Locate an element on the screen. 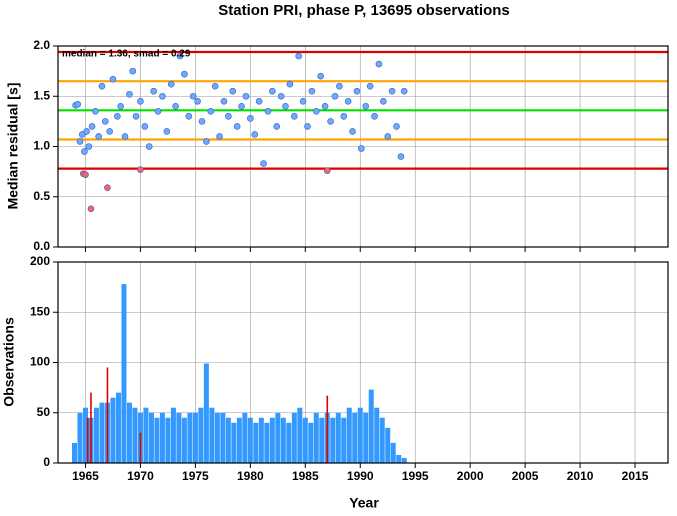 Image resolution: width=677 pixels, height=516 pixels. annotation: median = 1.36, smad = 0.29 is located at coordinates (126, 54).